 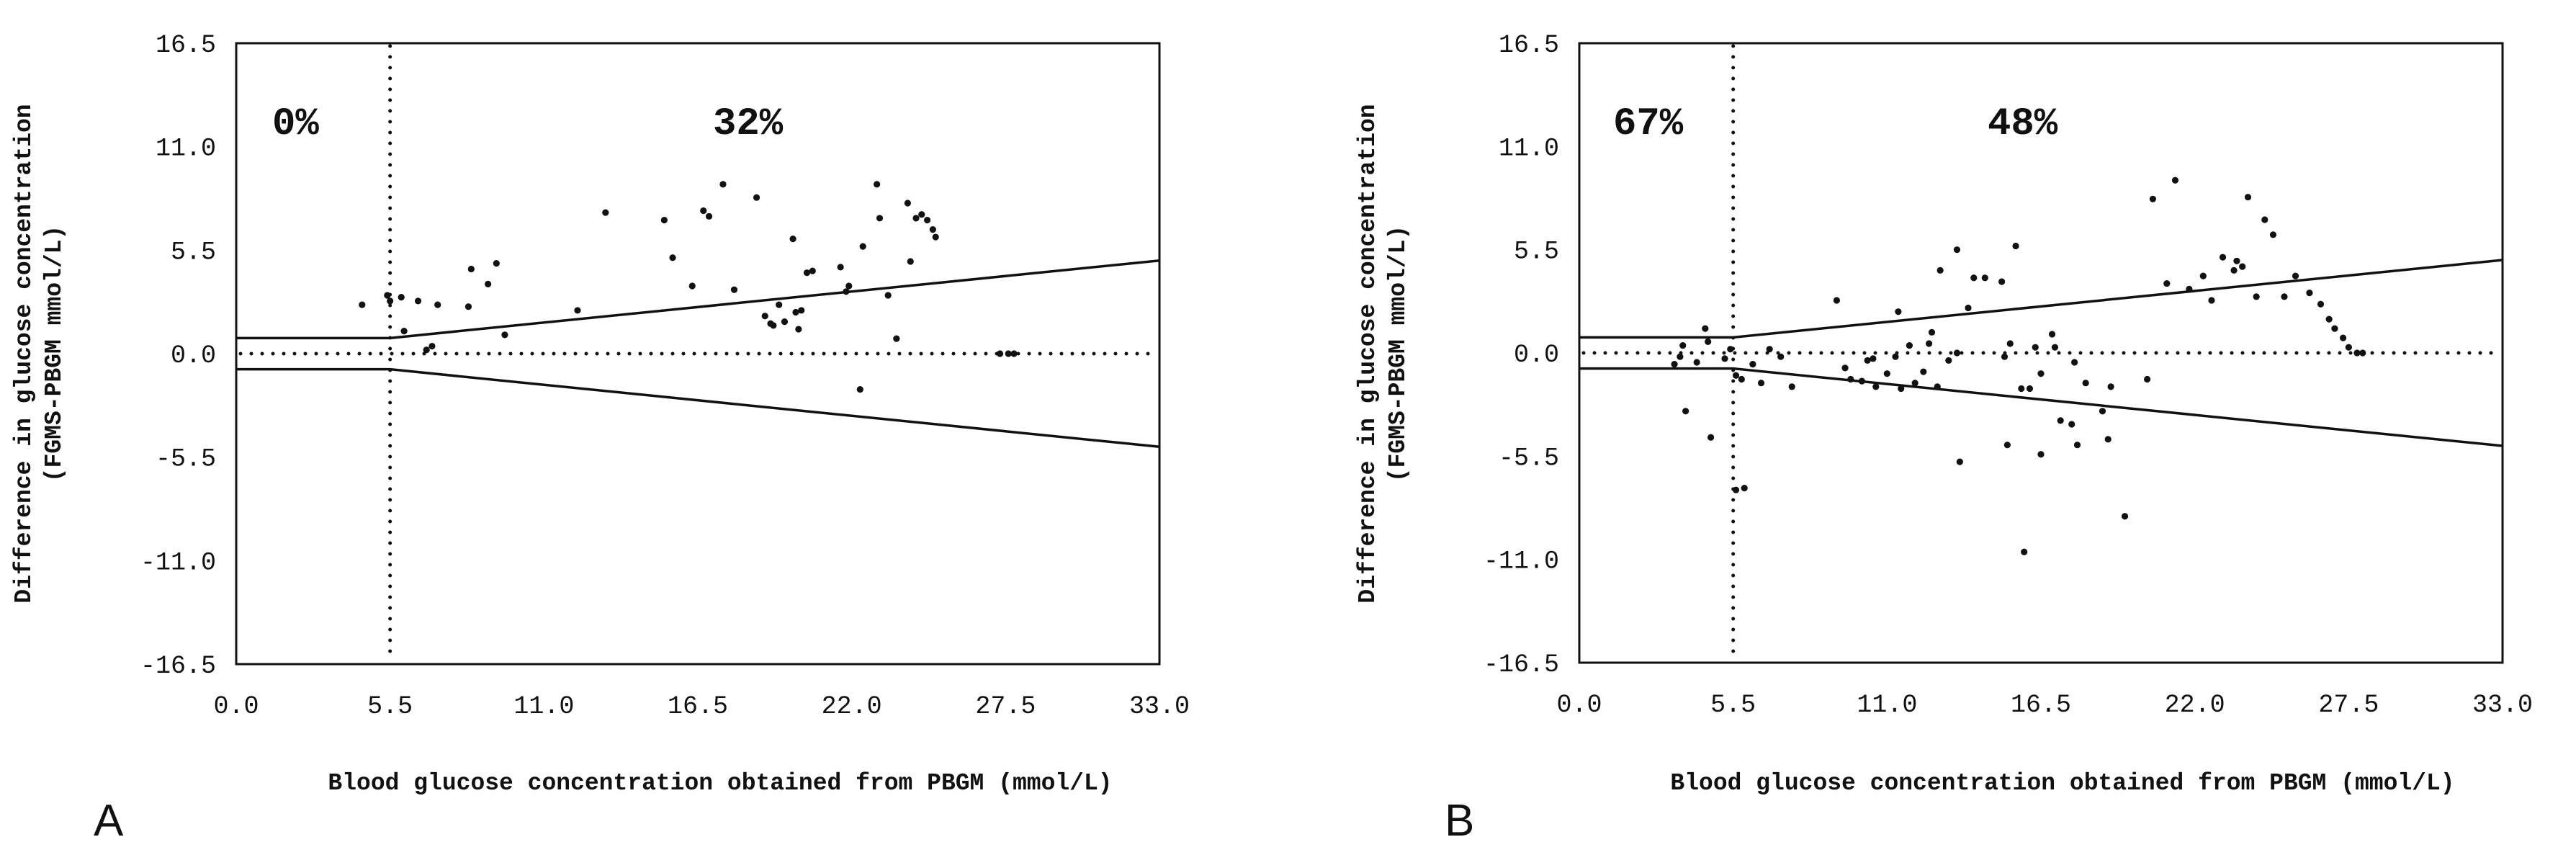 I want to click on right-region-percent: 48%, so click(x=2023, y=124).